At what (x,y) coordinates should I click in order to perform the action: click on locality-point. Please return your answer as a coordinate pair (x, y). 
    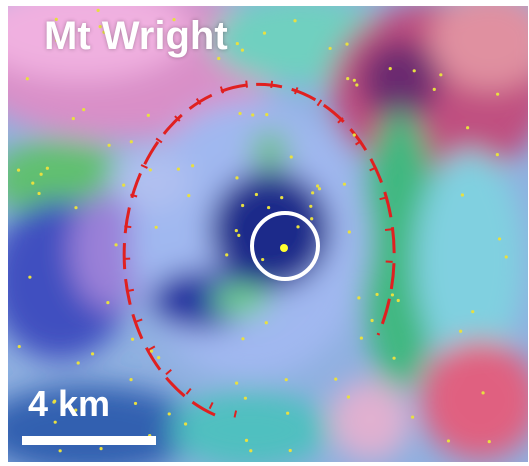
    Looking at the image, I should click on (284, 248).